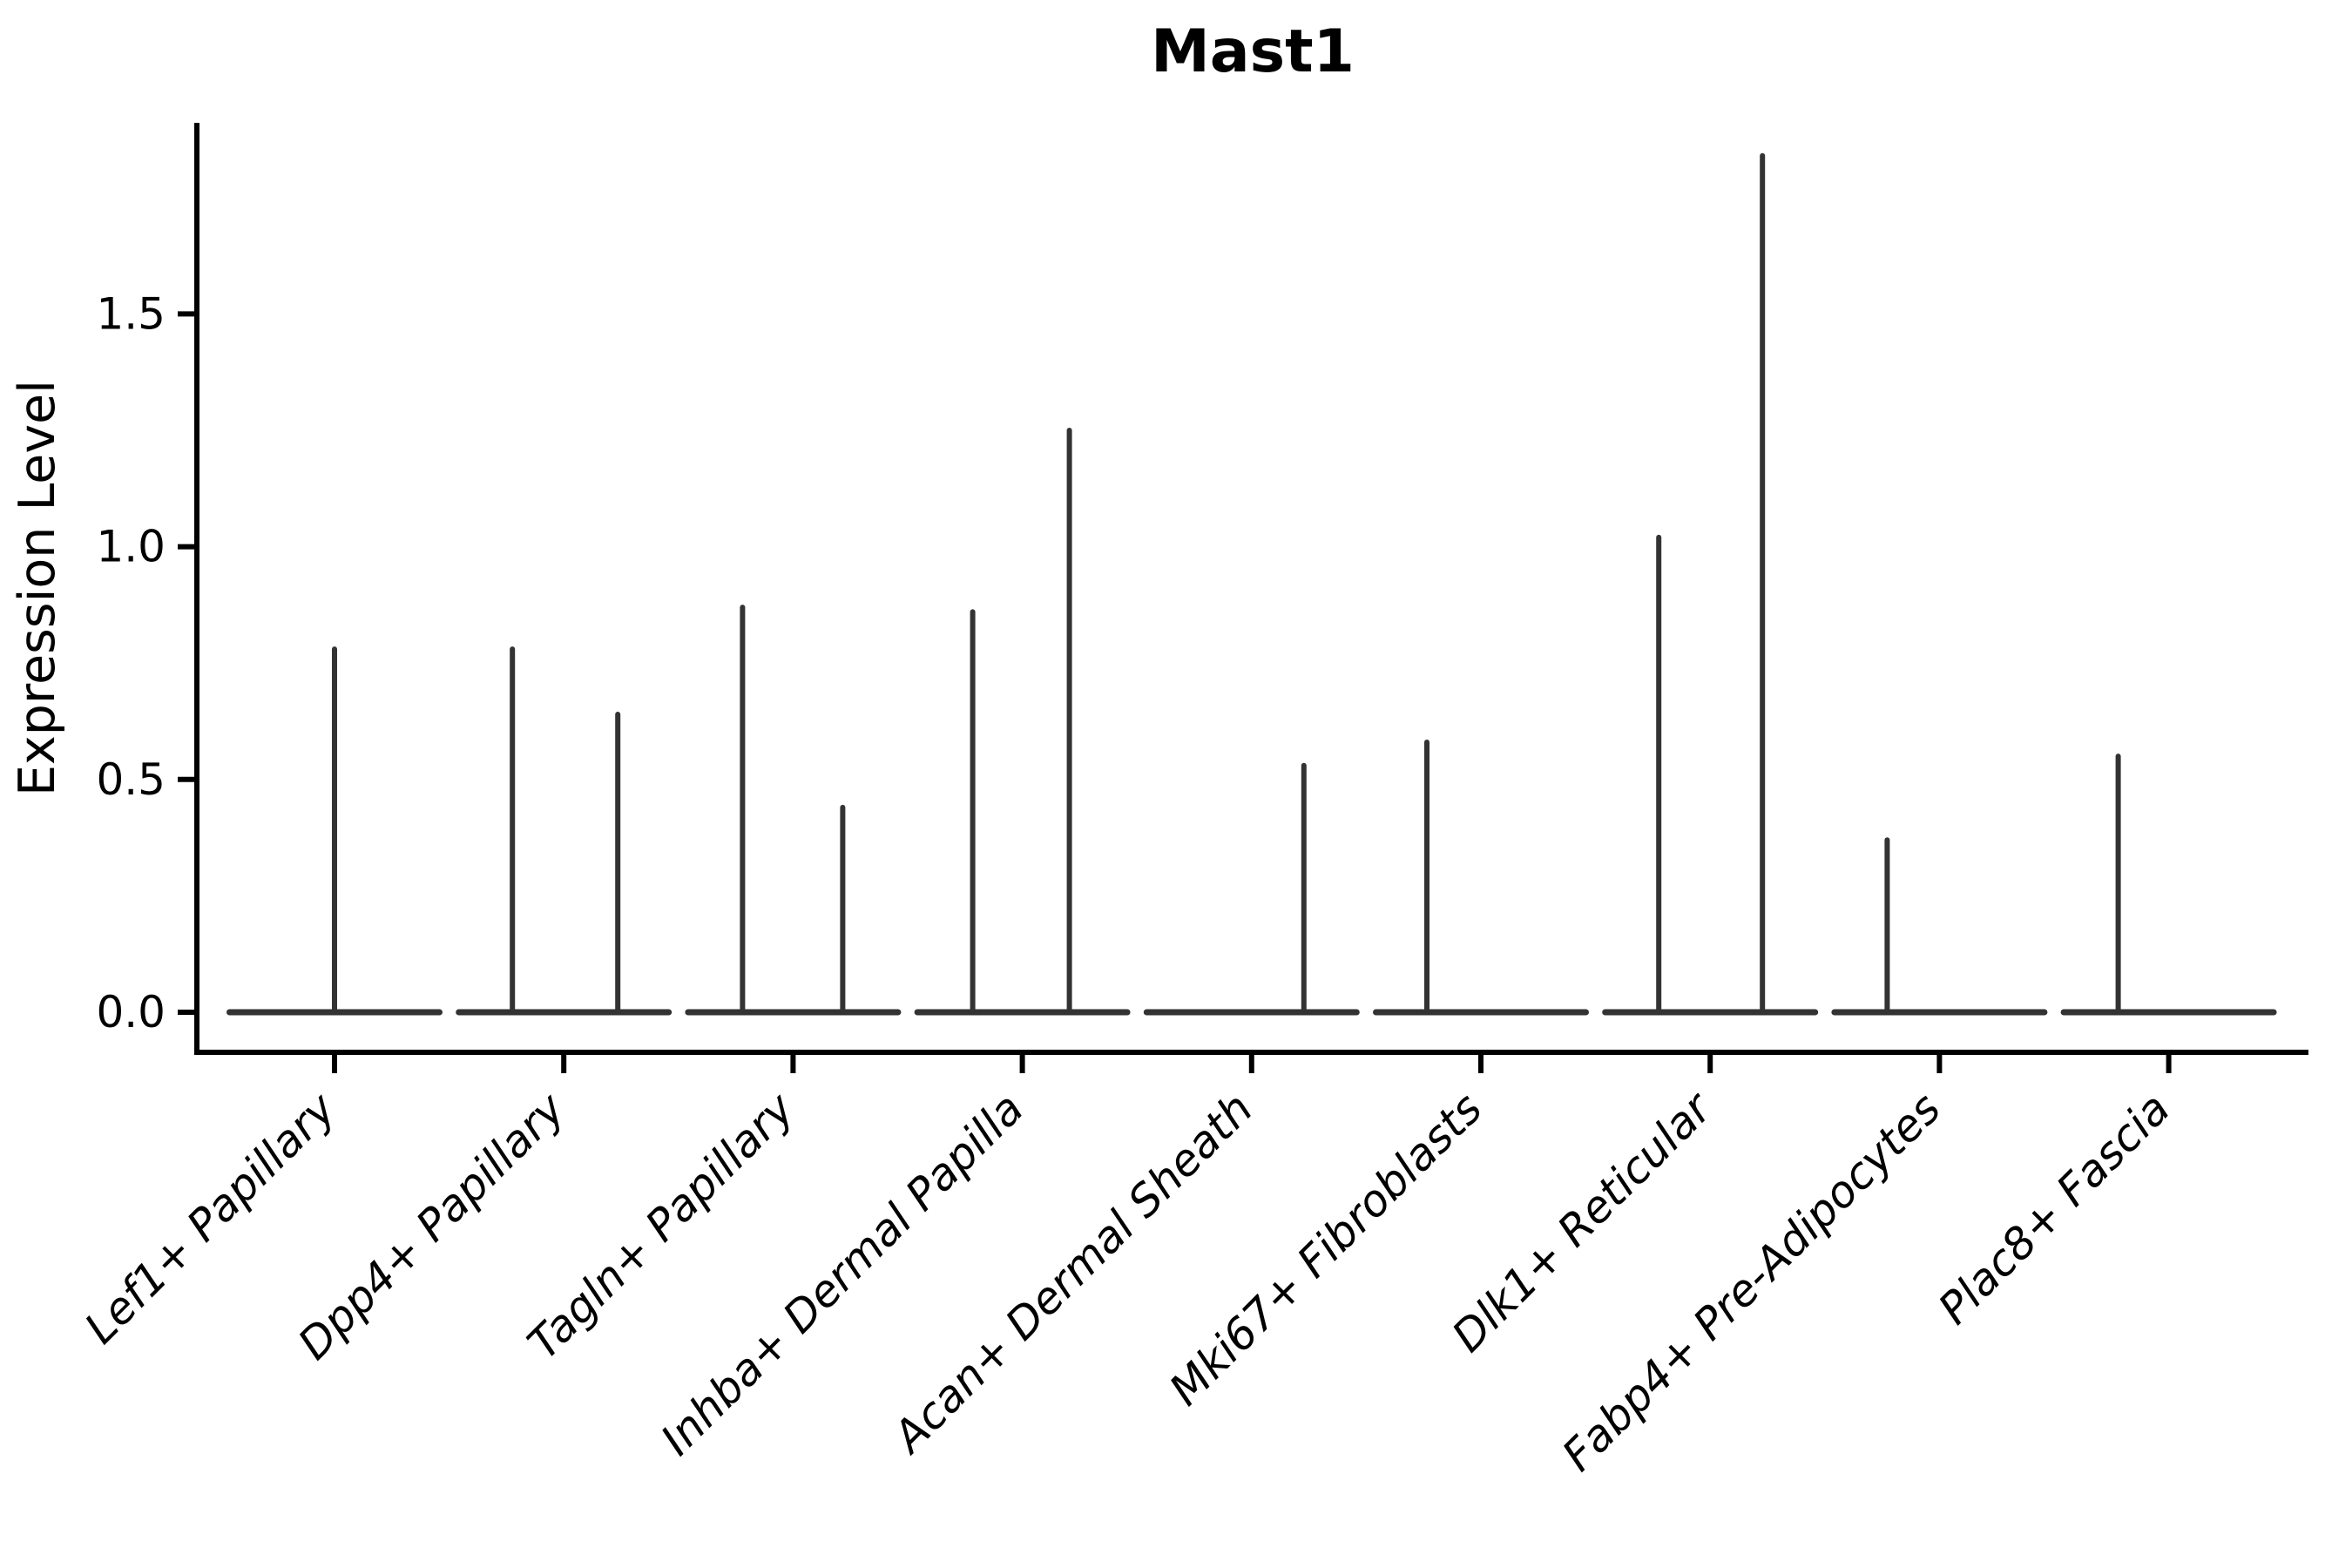 The width and height of the screenshot is (2352, 1568). Describe the element at coordinates (131, 1012) in the screenshot. I see `y-tick-label: 0.0` at that location.